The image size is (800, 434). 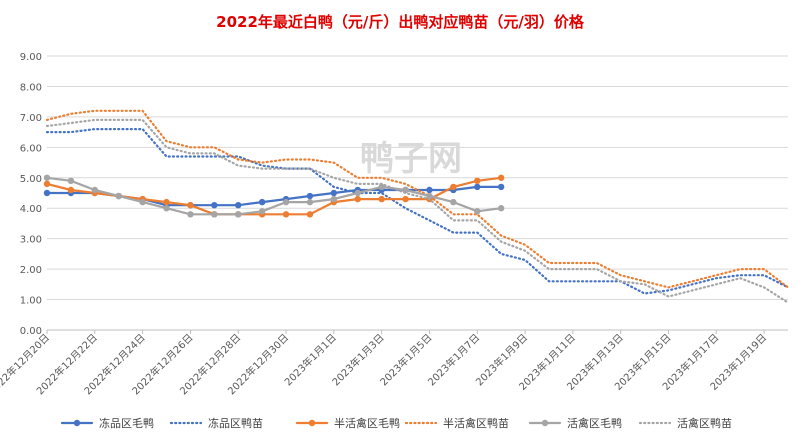 What do you see at coordinates (31, 194) in the screenshot?
I see `y-axis: 0.00 1.00 2.00 3.00 4.00 5.00 6.00 7.00 8.00 9.00` at bounding box center [31, 194].